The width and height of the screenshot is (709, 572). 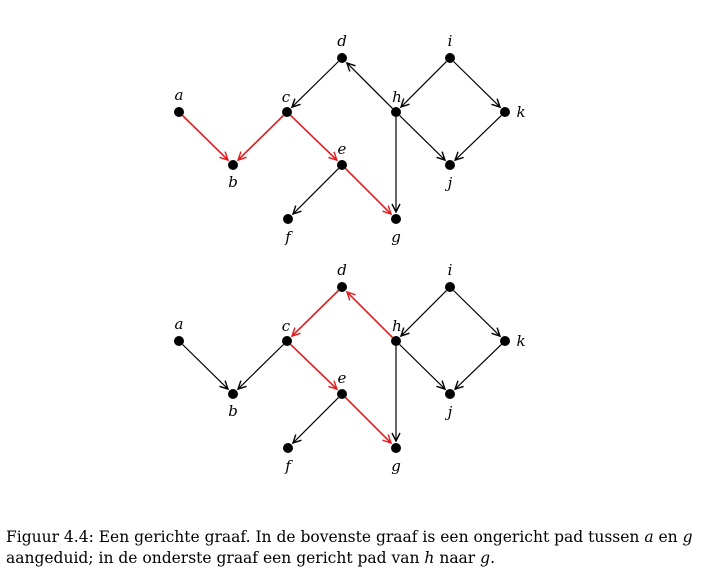 What do you see at coordinates (397, 97) in the screenshot?
I see `top-node-label-h: h` at bounding box center [397, 97].